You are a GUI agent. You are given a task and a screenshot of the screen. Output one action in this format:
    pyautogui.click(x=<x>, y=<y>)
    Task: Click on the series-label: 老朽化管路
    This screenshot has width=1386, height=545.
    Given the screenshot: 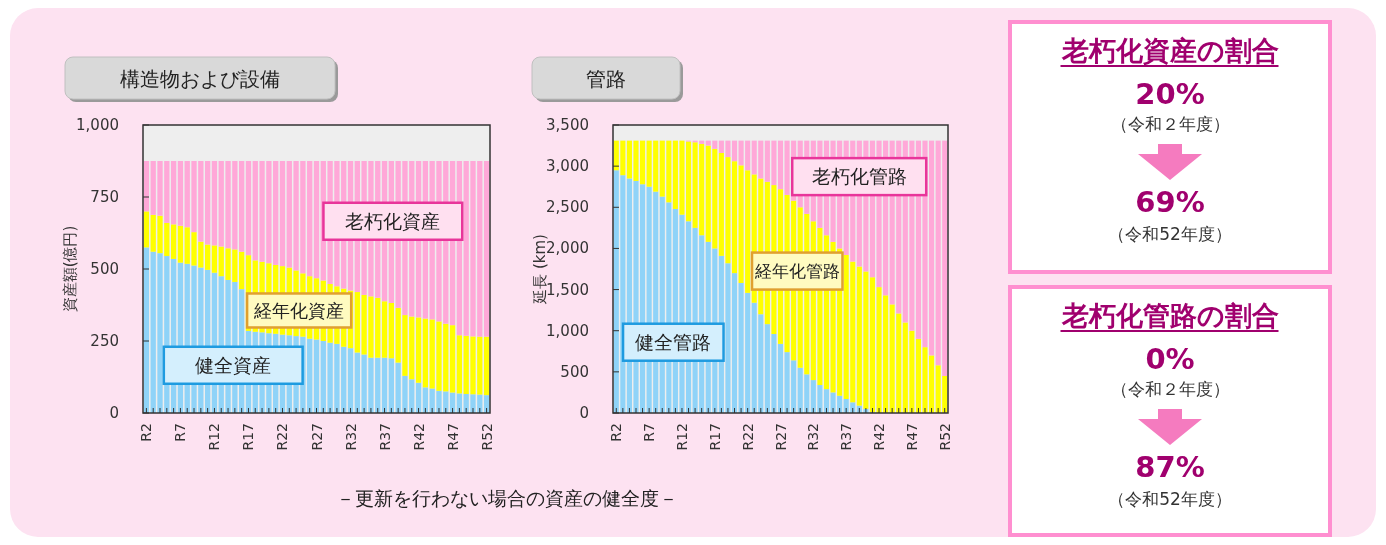 What is the action you would take?
    pyautogui.click(x=859, y=176)
    